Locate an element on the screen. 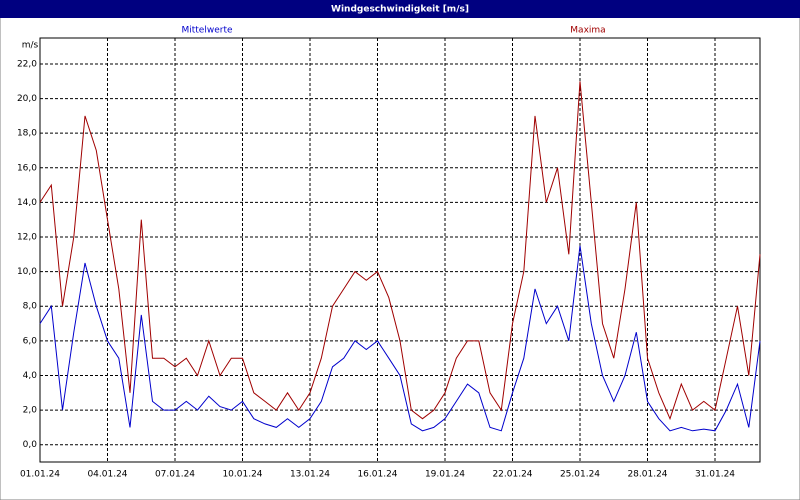  y-tick-label: 8,0 is located at coordinates (30, 307).